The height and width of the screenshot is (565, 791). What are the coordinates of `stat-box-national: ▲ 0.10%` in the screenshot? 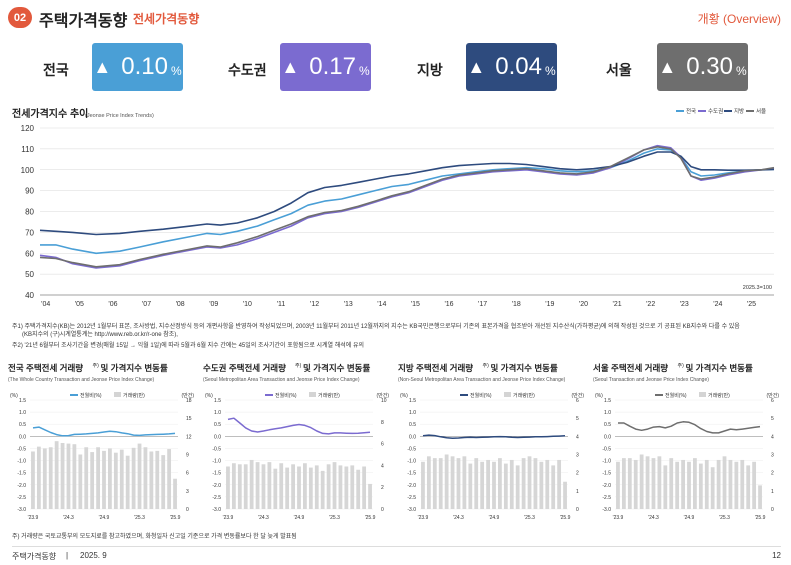 It's located at (137, 67).